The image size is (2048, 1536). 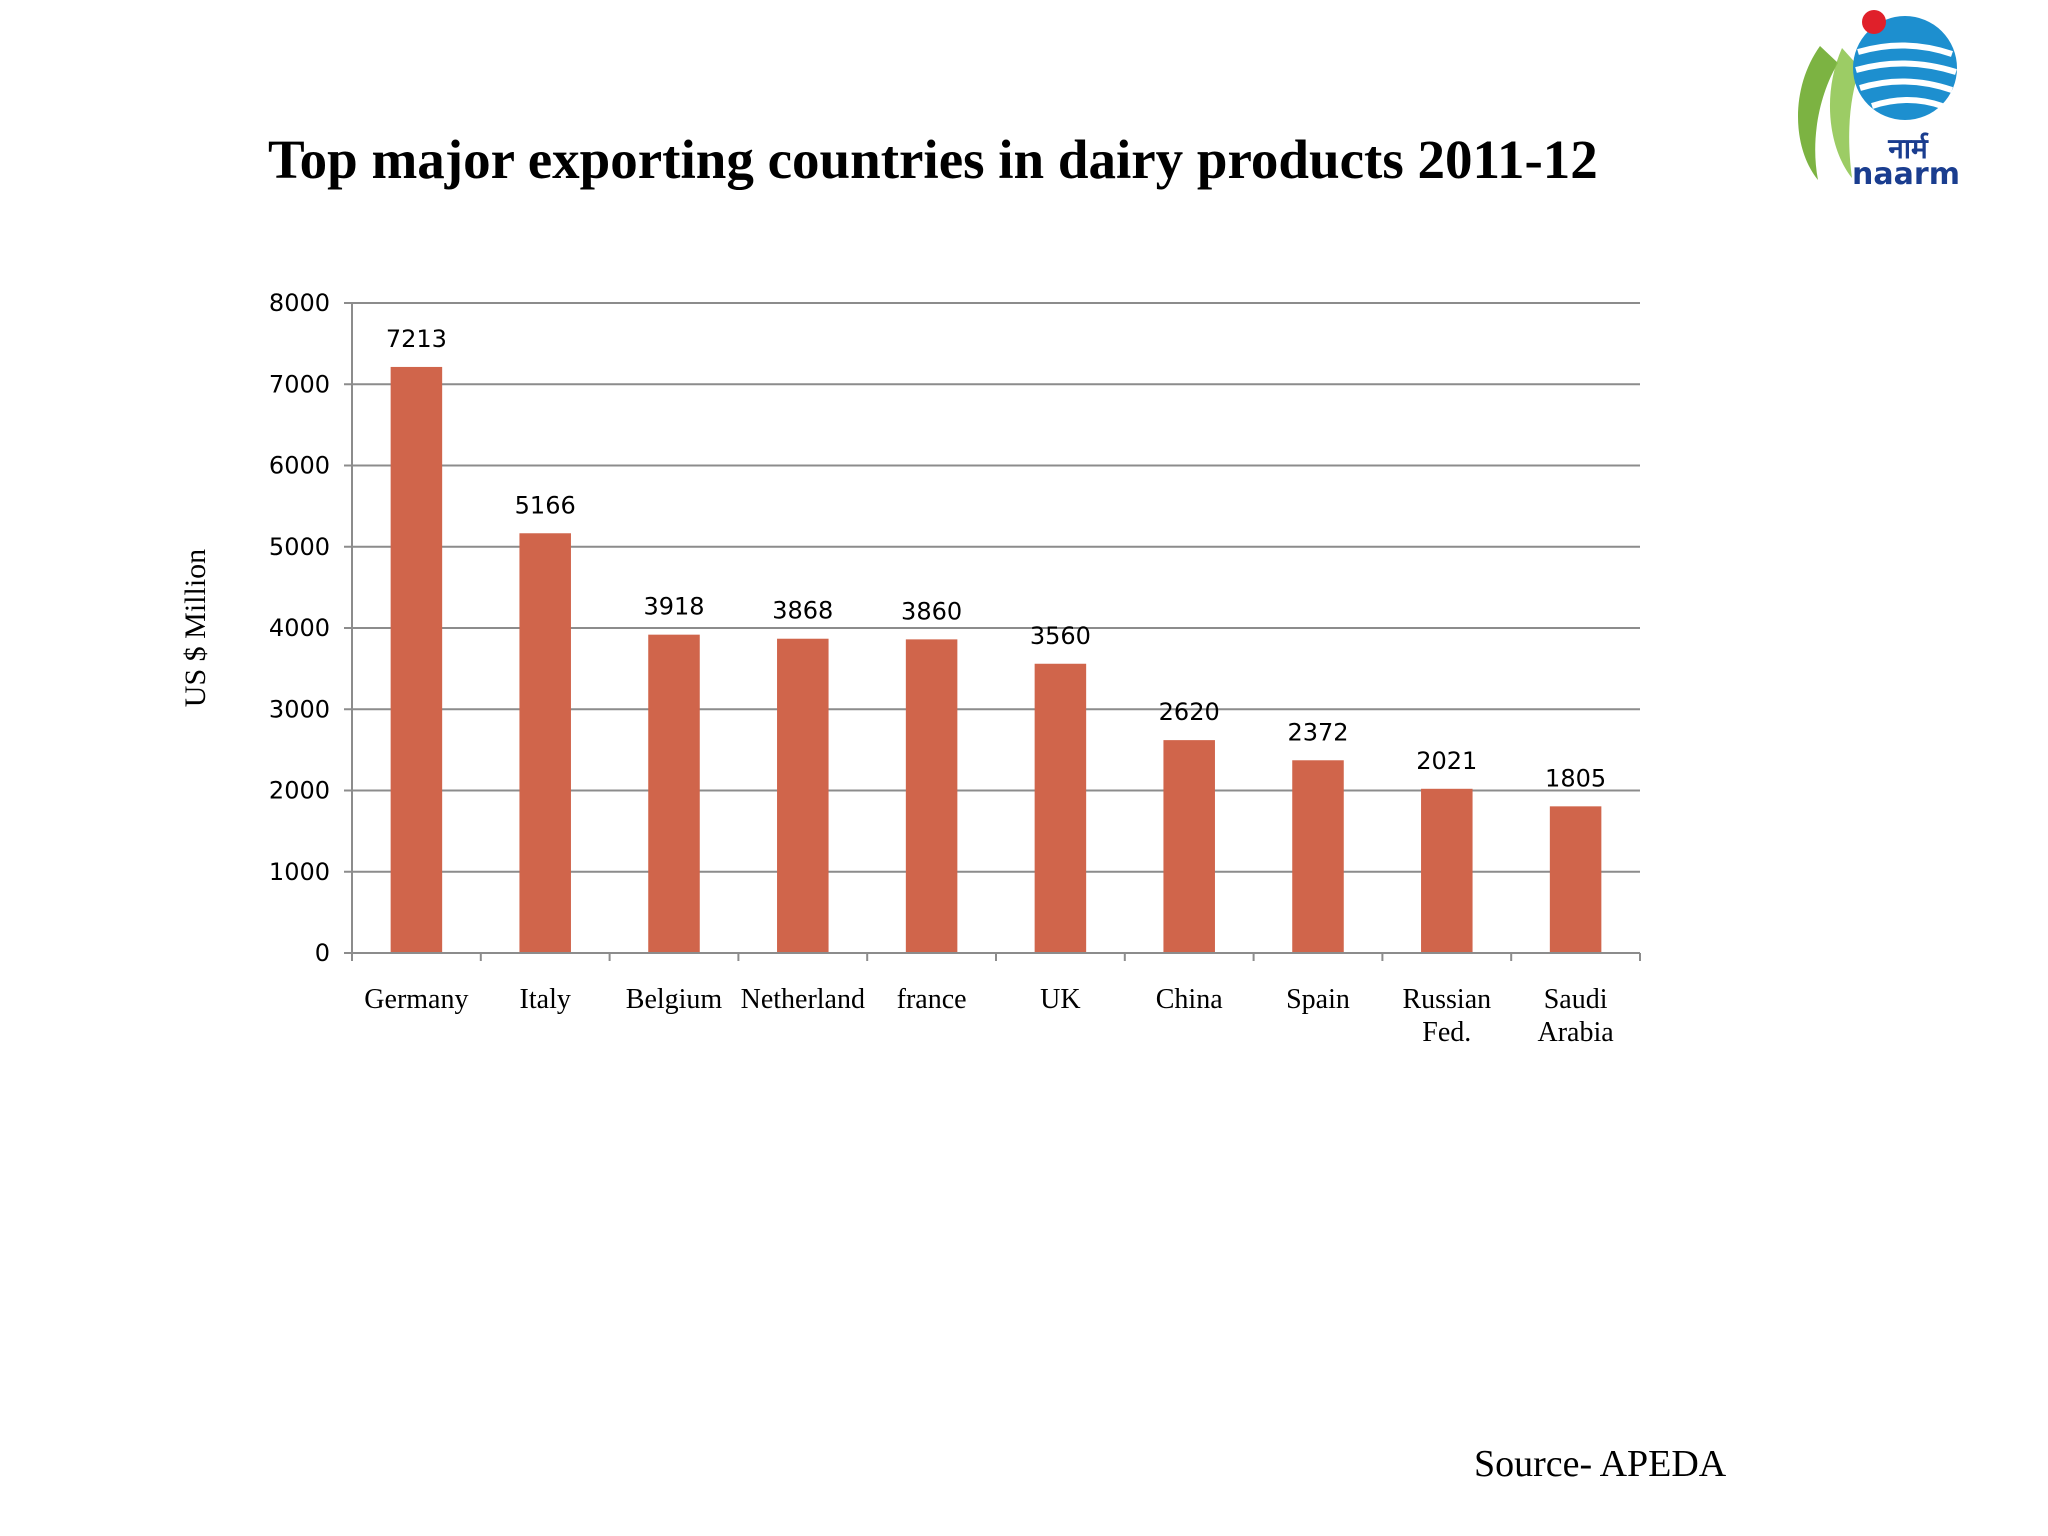 I want to click on y-tick-label: 7000, so click(x=299, y=384).